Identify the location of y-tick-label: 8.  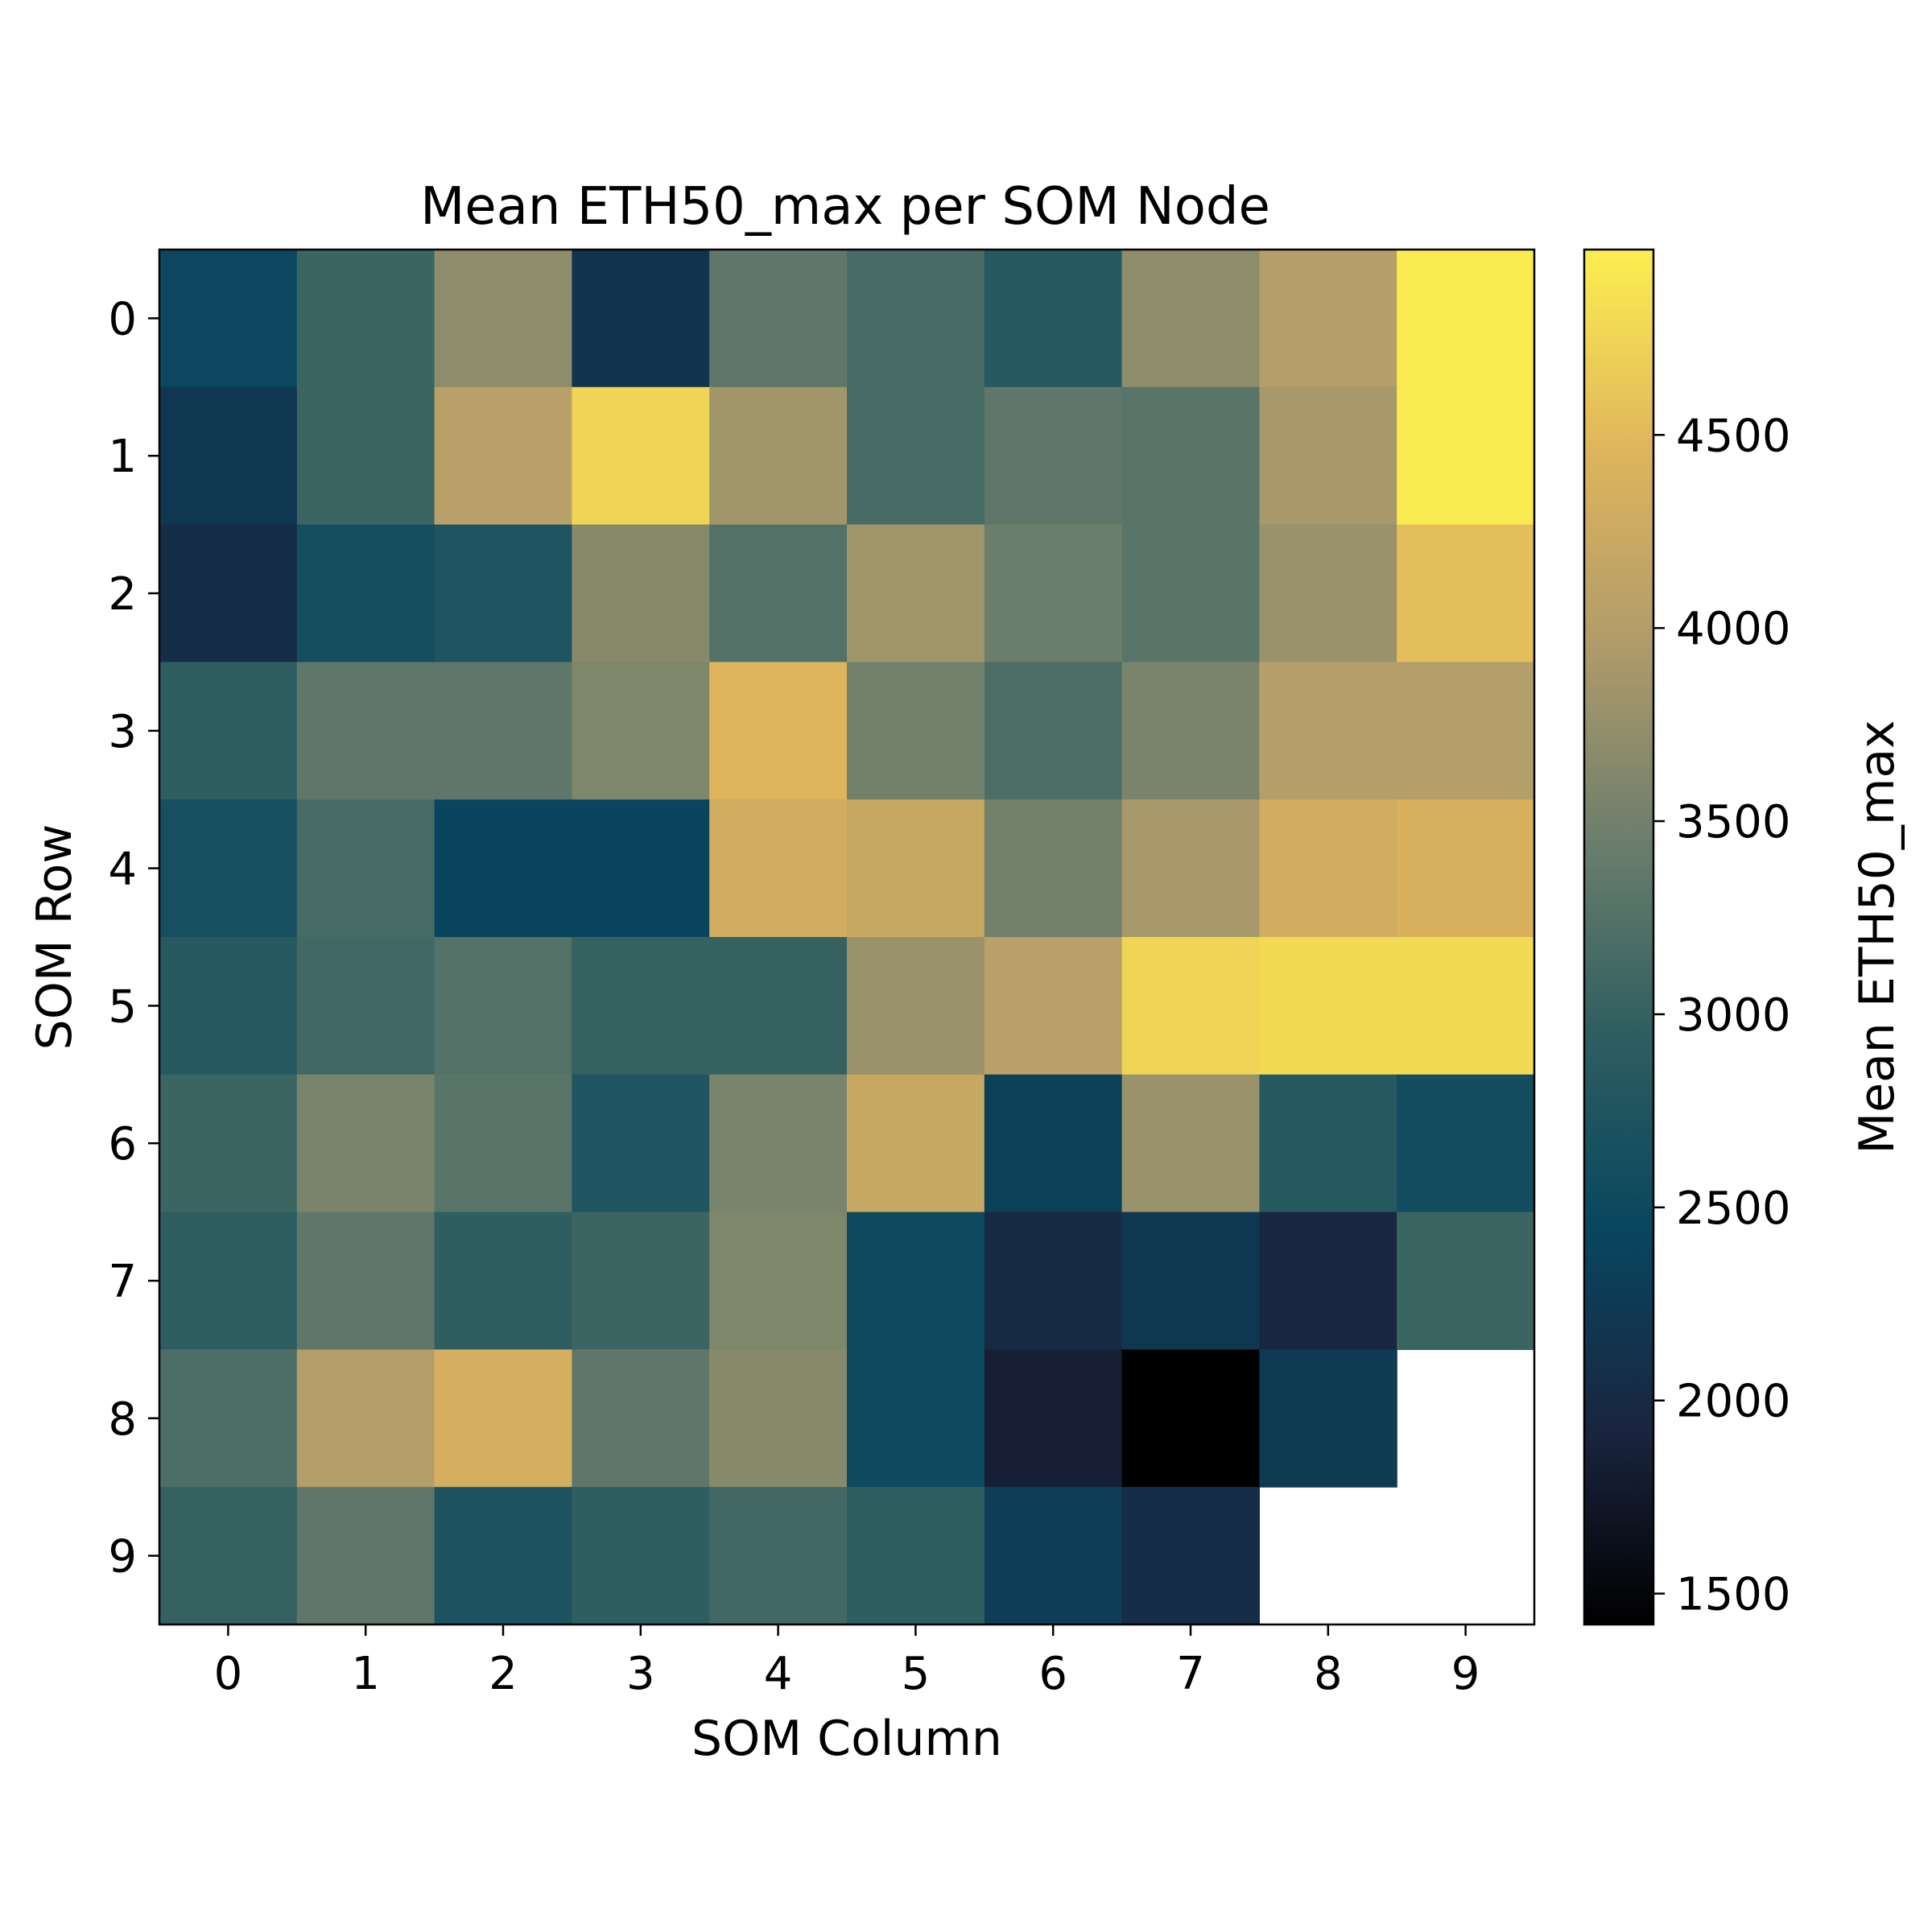
(122, 1419).